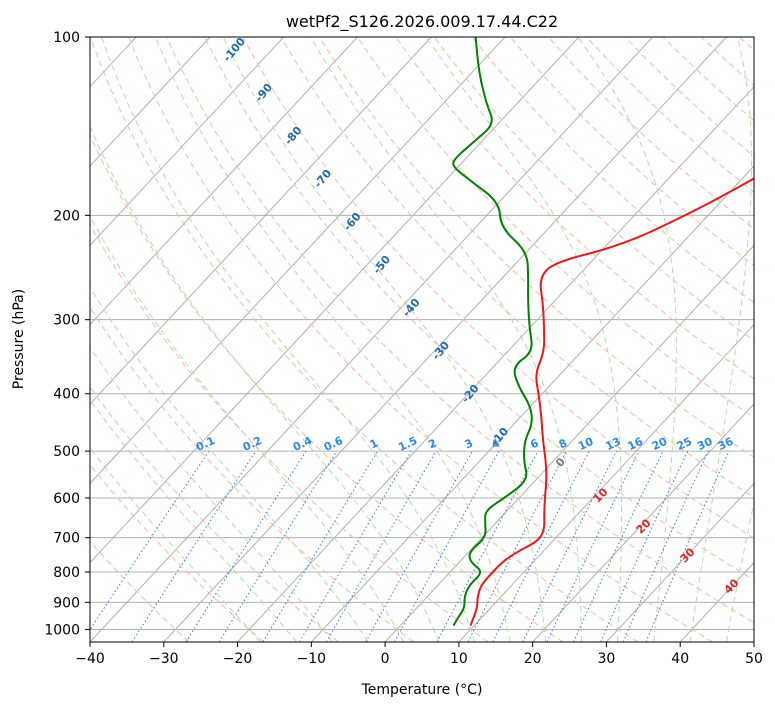  Describe the element at coordinates (66, 573) in the screenshot. I see `y-tick-label: 800` at that location.